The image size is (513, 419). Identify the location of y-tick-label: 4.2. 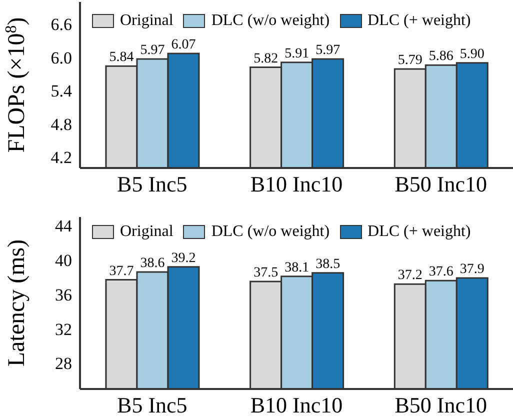
(61, 157).